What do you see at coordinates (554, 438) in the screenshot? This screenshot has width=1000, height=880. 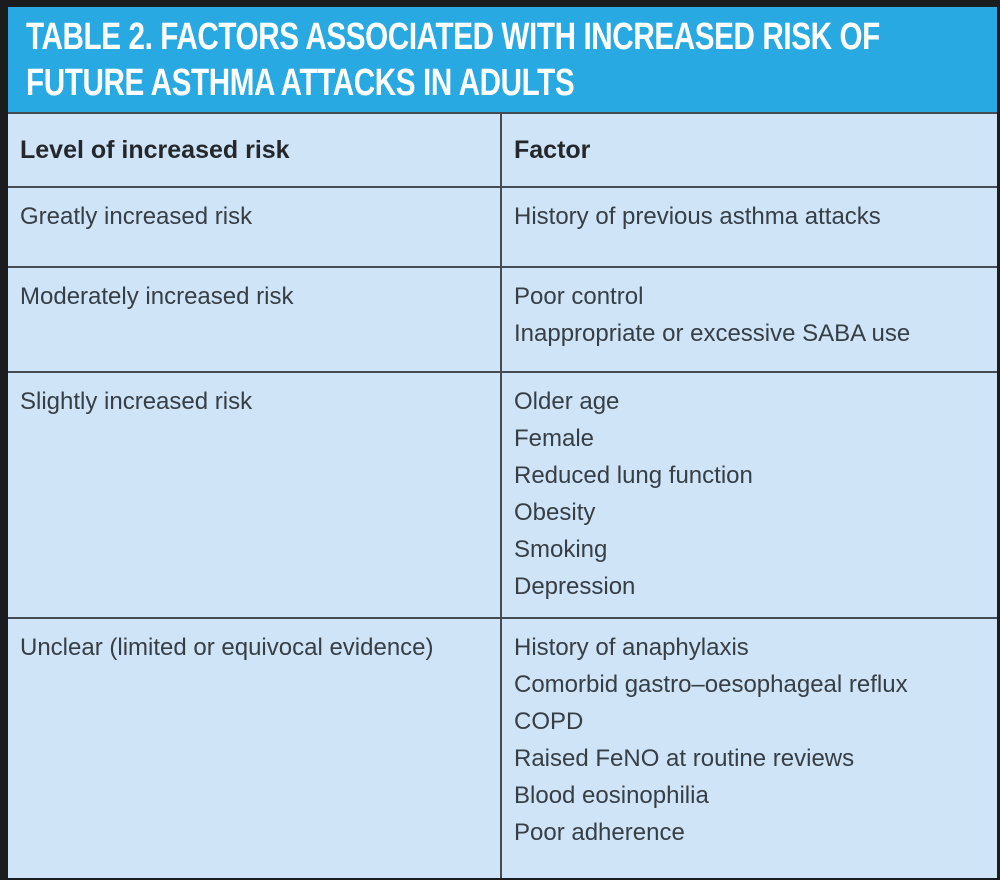 I see `factor-line: Female` at bounding box center [554, 438].